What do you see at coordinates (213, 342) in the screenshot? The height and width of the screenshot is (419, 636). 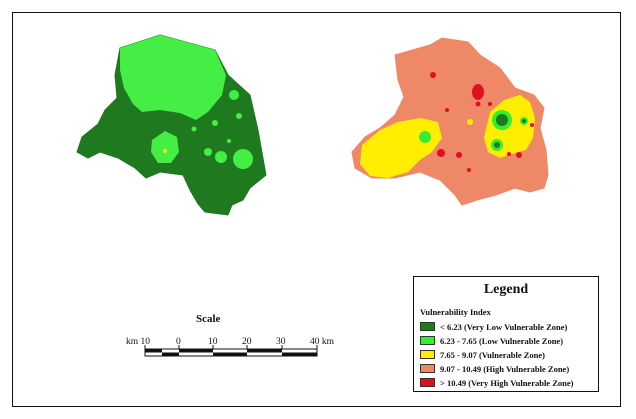 I see `scale-tick-label: 10` at bounding box center [213, 342].